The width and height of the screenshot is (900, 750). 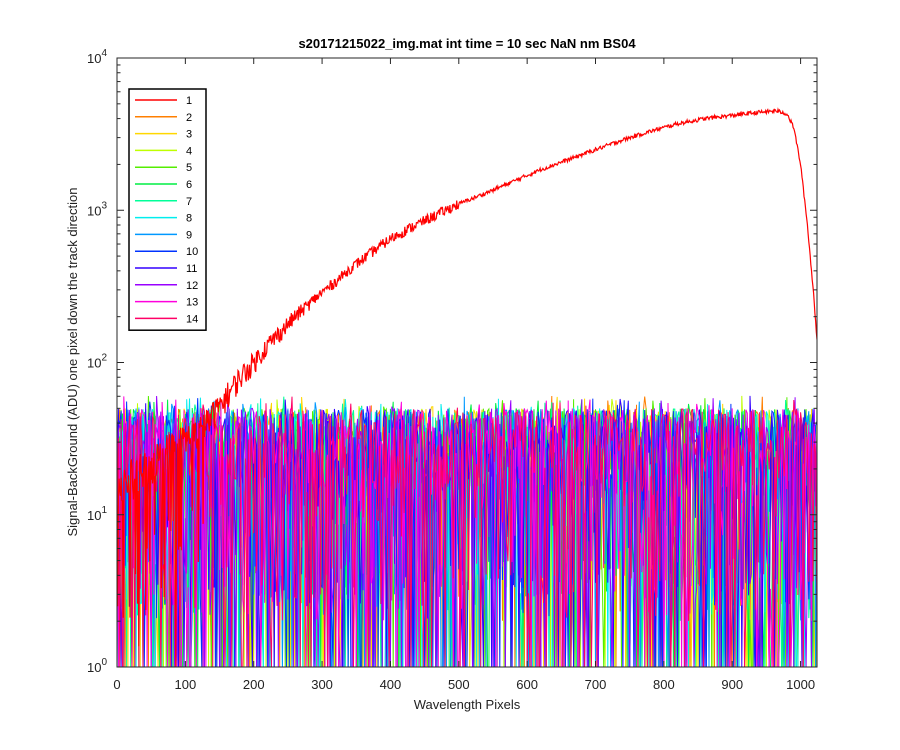 I want to click on x-tick-label: 400, so click(x=391, y=684).